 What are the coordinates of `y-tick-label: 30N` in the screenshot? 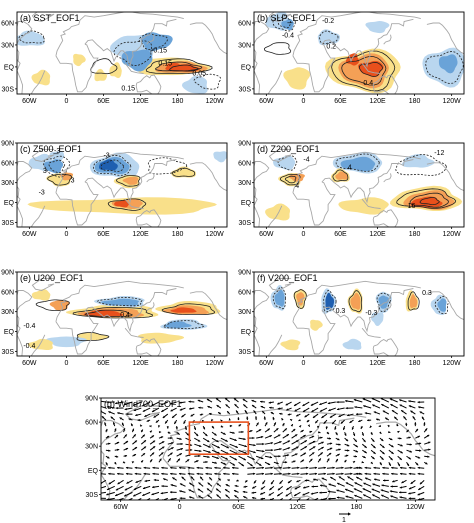 It's located at (7, 312).